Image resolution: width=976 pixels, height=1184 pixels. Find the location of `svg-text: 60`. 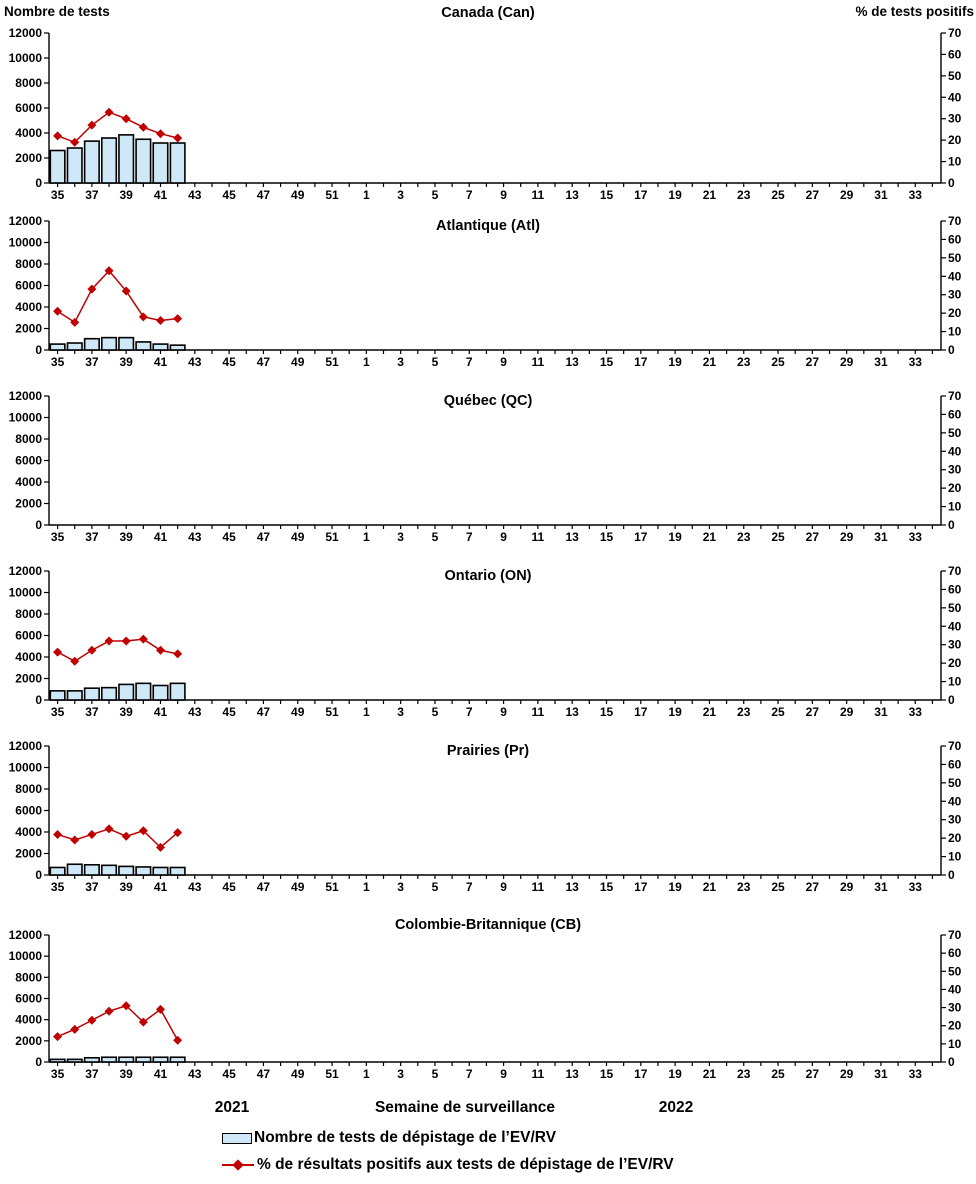

svg-text: 60 is located at coordinates (955, 414).